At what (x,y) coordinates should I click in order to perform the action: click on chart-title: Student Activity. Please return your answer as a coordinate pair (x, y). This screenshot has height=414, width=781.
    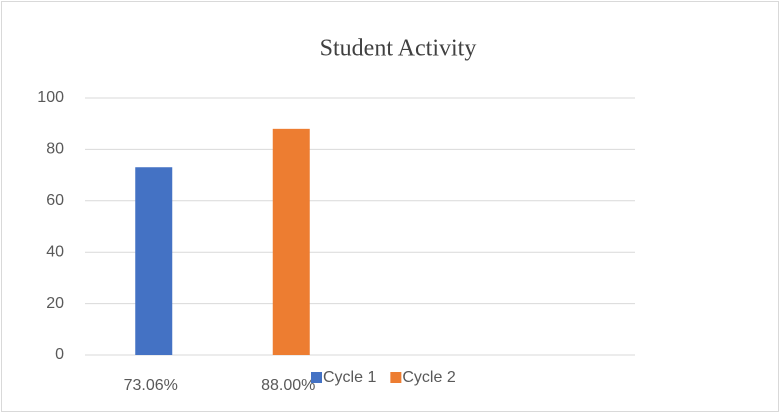
    Looking at the image, I should click on (398, 49).